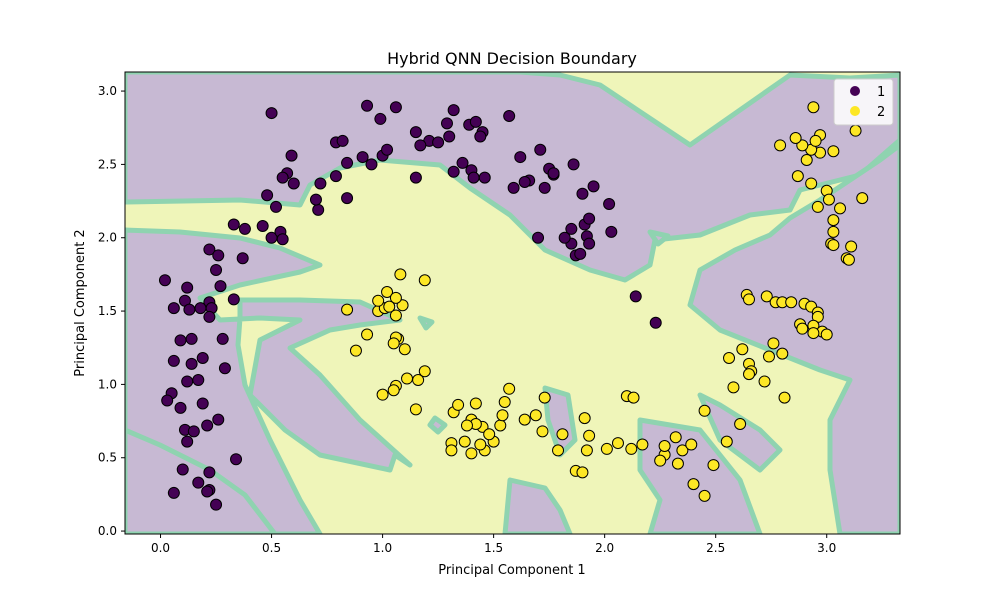  Describe the element at coordinates (659, 238) in the screenshot. I see `region-class-1-island5` at that location.